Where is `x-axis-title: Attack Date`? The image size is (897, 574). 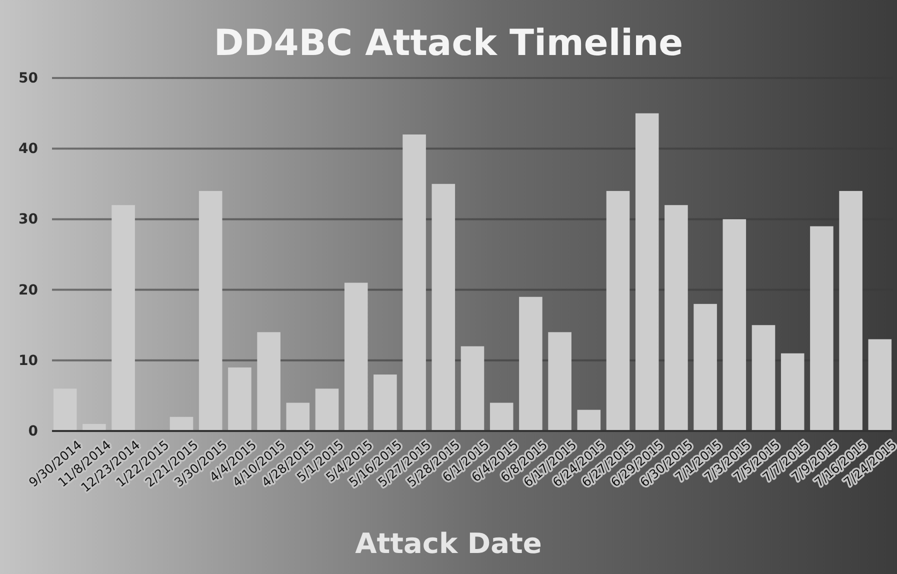
x-axis-title: Attack Date is located at coordinates (448, 543).